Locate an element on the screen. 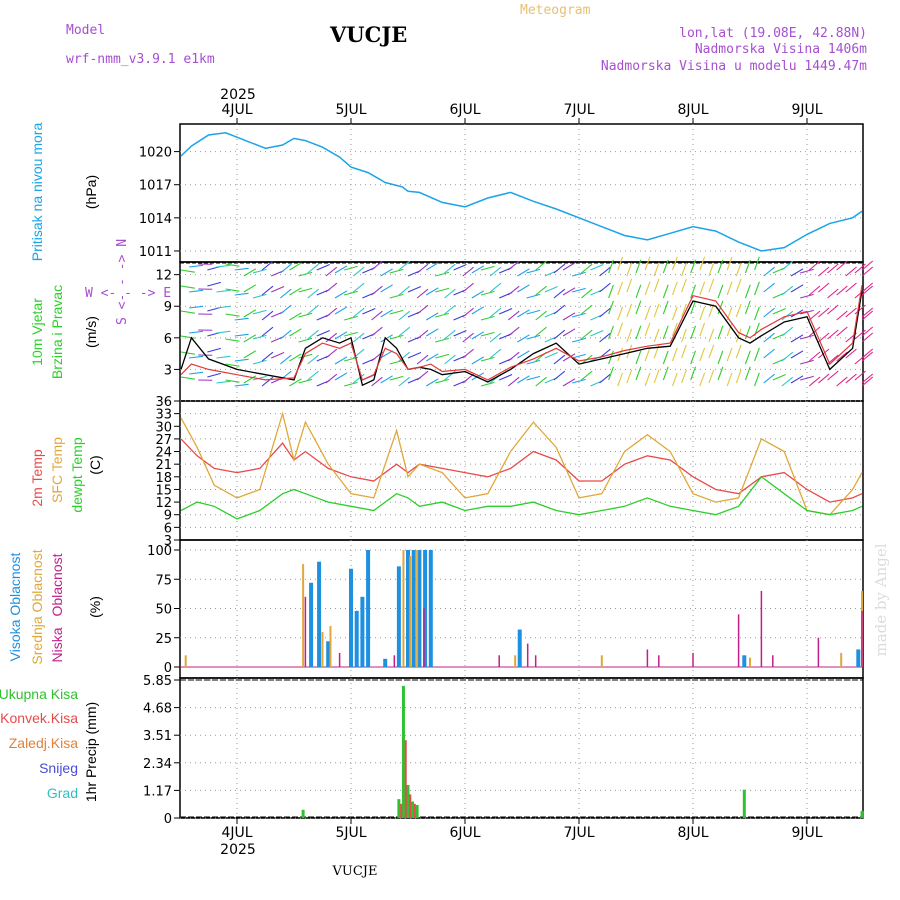  precip-conv-bar is located at coordinates (405, 779).